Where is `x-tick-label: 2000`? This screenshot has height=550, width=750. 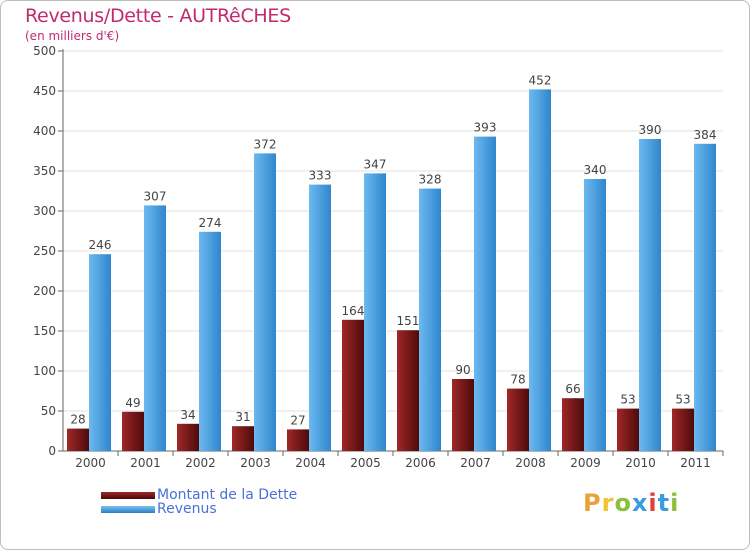
x-tick-label: 2000 is located at coordinates (90, 463).